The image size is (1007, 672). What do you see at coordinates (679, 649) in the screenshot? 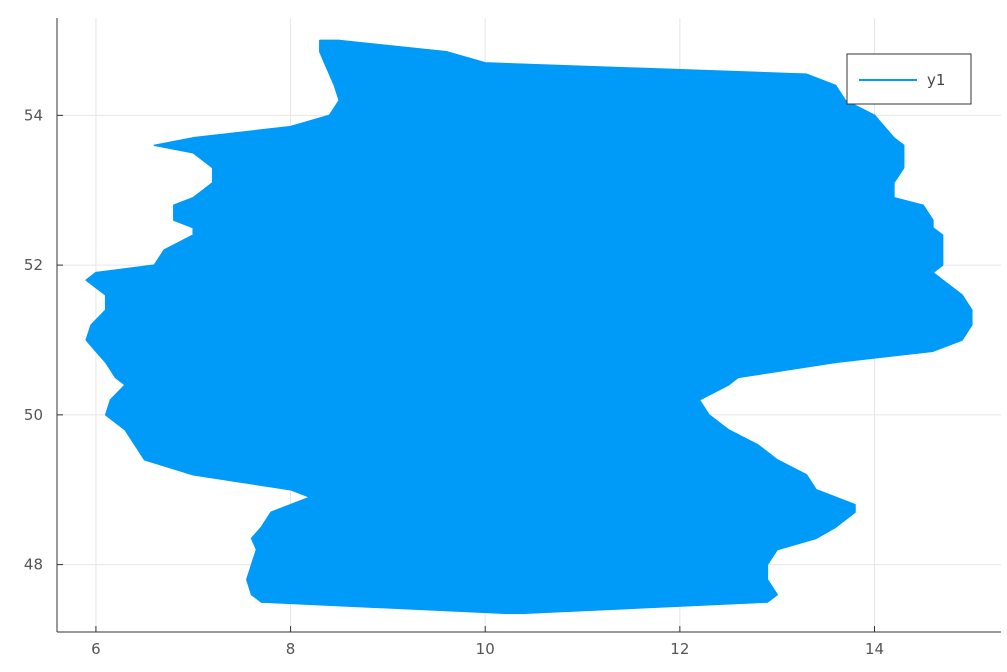
I see `x-tick-label: 12` at bounding box center [679, 649].